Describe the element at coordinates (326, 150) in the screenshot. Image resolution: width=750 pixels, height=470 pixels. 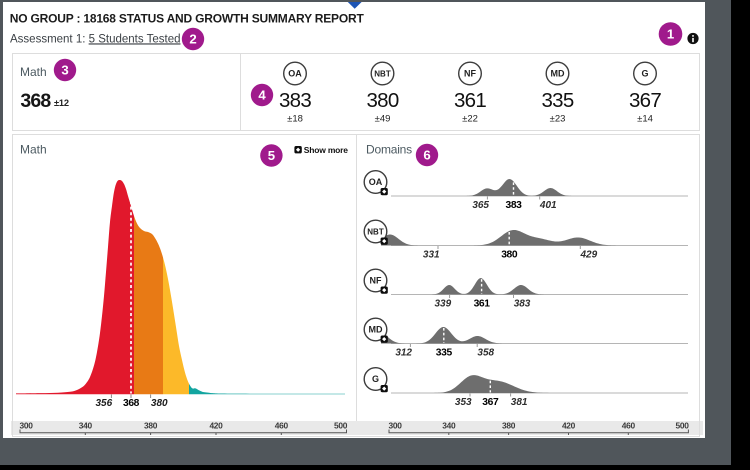
I see `svg-text: Show more` at that location.